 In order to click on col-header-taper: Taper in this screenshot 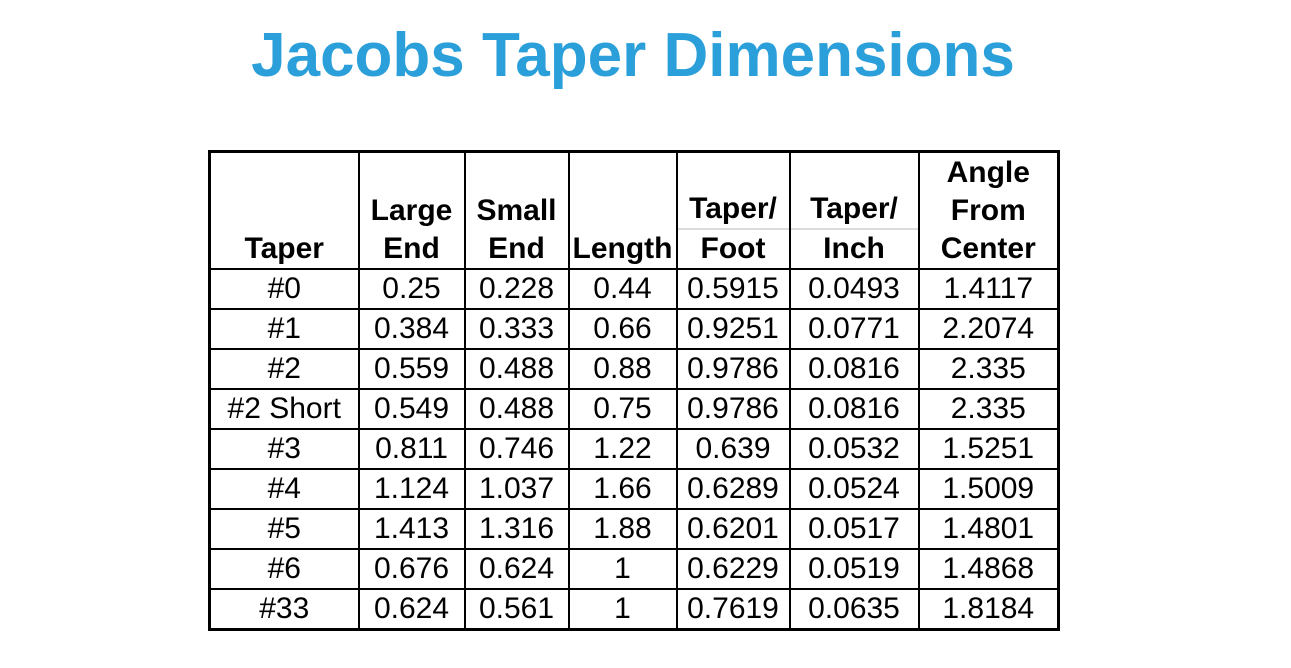, I will do `click(284, 210)`.